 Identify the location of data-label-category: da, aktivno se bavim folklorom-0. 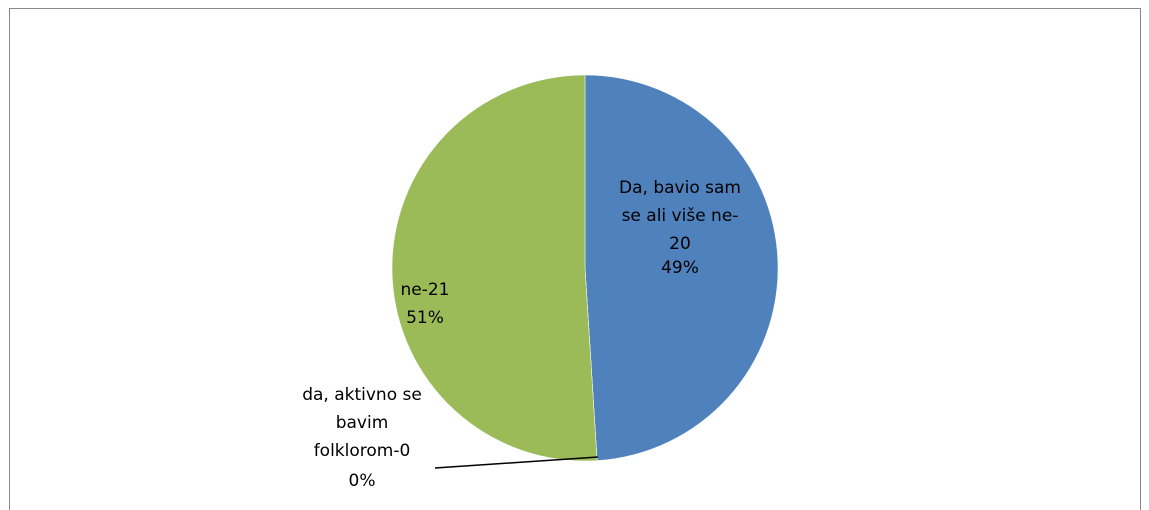
(362, 423).